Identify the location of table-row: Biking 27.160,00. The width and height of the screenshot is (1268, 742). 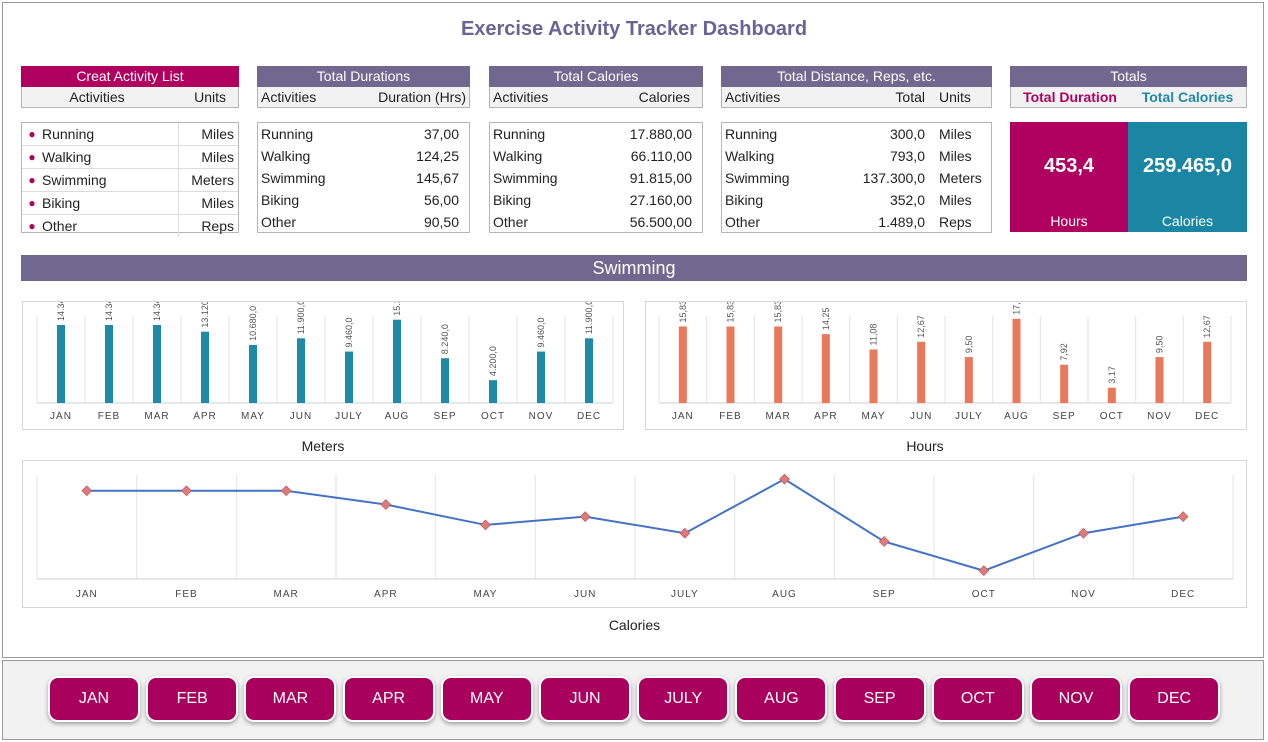
(596, 200).